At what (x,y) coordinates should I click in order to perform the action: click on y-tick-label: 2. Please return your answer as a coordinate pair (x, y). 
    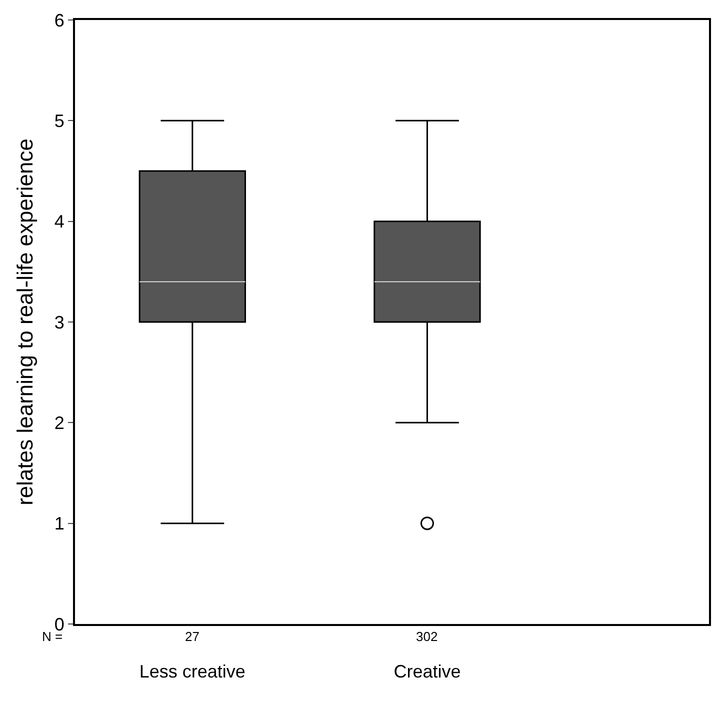
    Looking at the image, I should click on (59, 422).